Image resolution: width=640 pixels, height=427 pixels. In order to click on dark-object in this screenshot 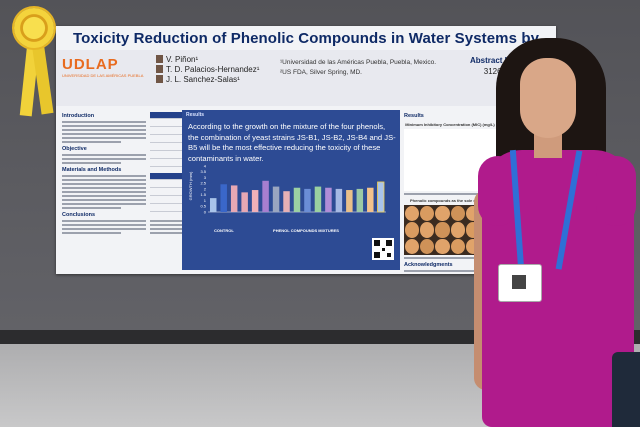, I will do `click(626, 389)`.